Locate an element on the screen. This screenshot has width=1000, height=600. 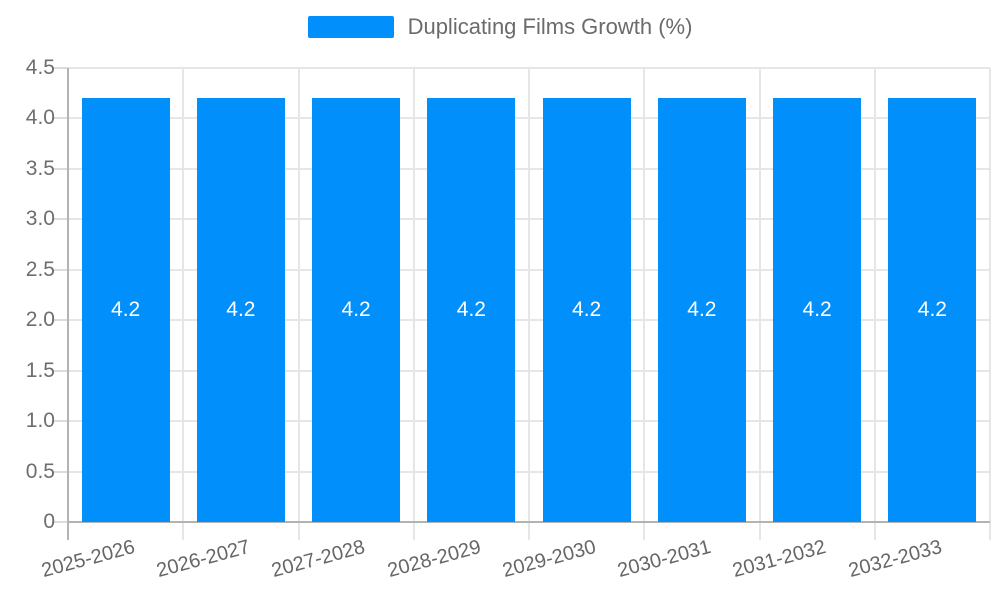
y-axis-label: 0 is located at coordinates (49, 521).